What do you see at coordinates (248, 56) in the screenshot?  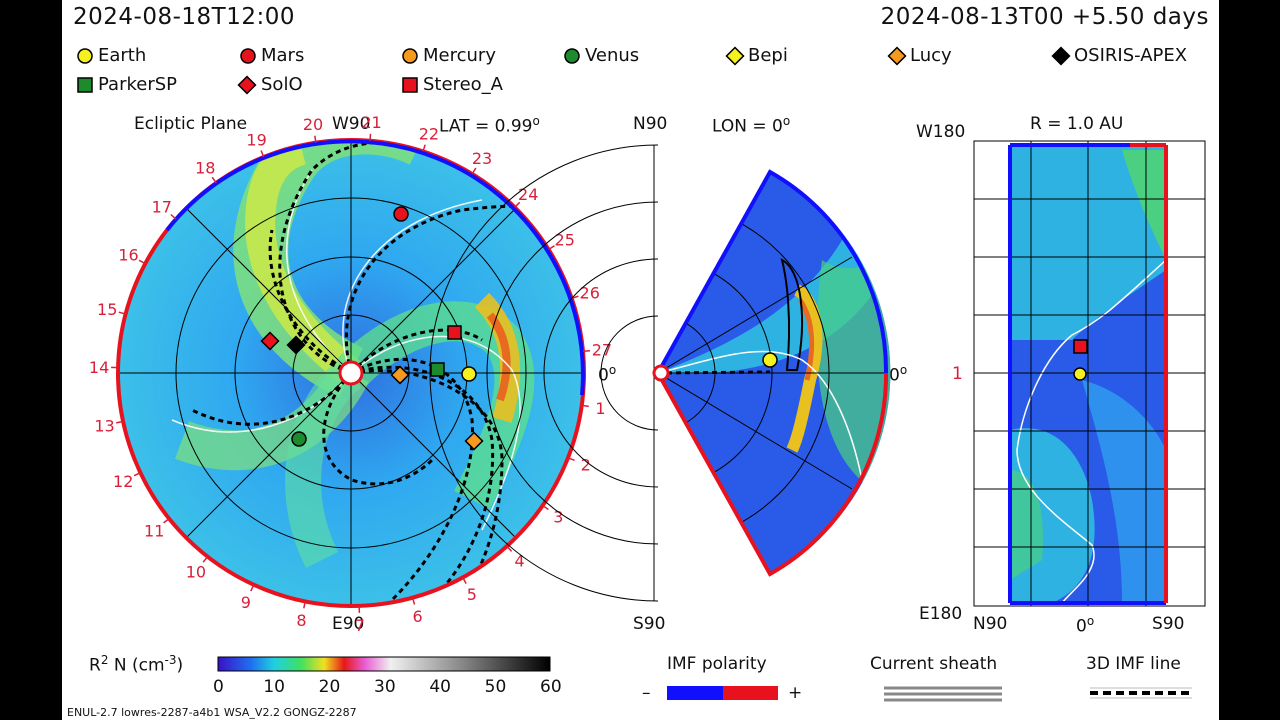 I see `legend-mars-icon` at bounding box center [248, 56].